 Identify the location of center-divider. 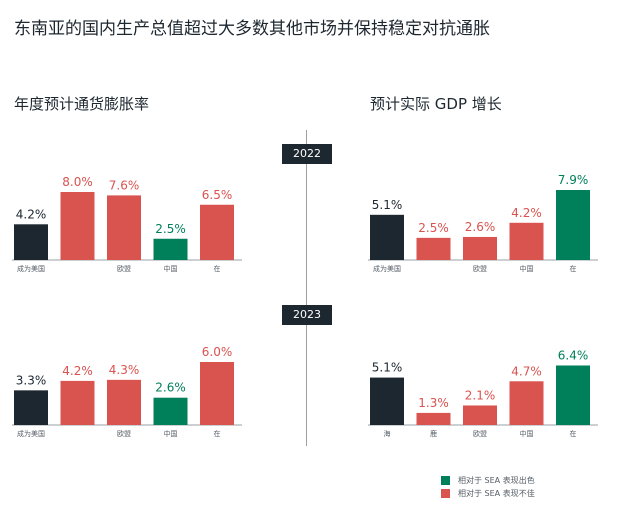
(306, 288).